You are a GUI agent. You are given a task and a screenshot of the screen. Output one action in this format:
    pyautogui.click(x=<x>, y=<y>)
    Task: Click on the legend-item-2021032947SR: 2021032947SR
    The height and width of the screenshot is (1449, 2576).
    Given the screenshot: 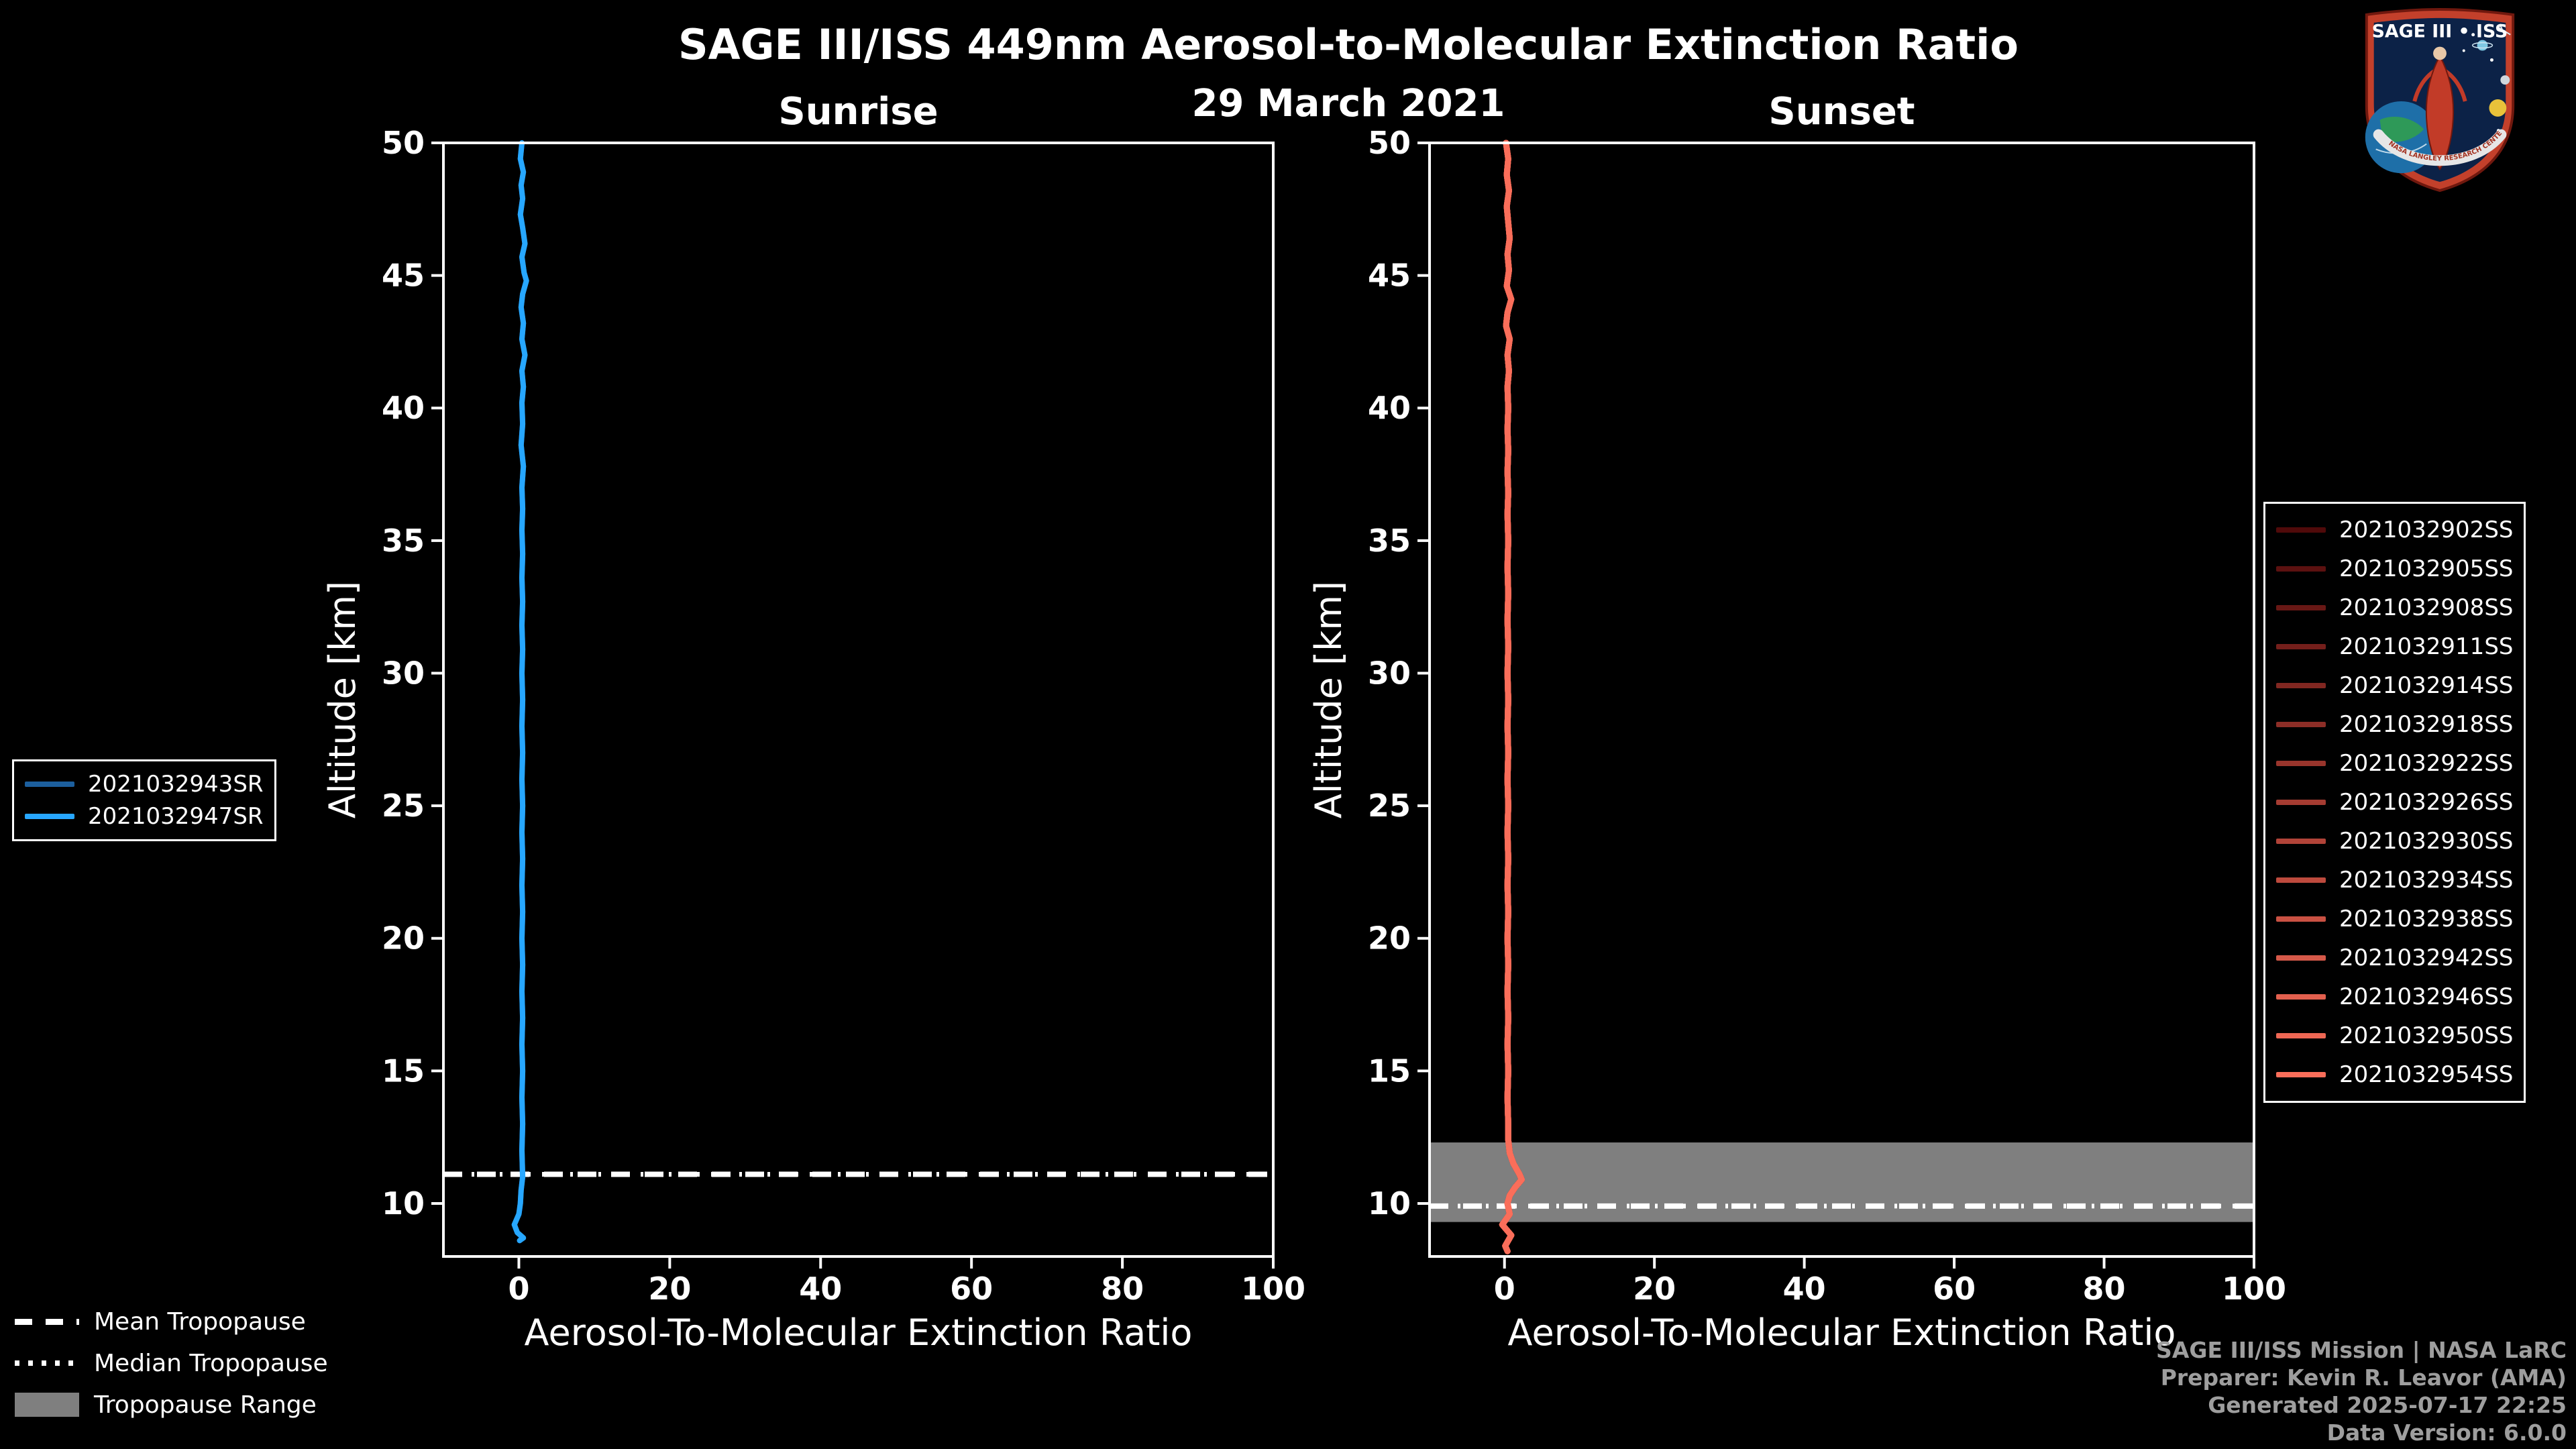 What is the action you would take?
    pyautogui.click(x=144, y=816)
    